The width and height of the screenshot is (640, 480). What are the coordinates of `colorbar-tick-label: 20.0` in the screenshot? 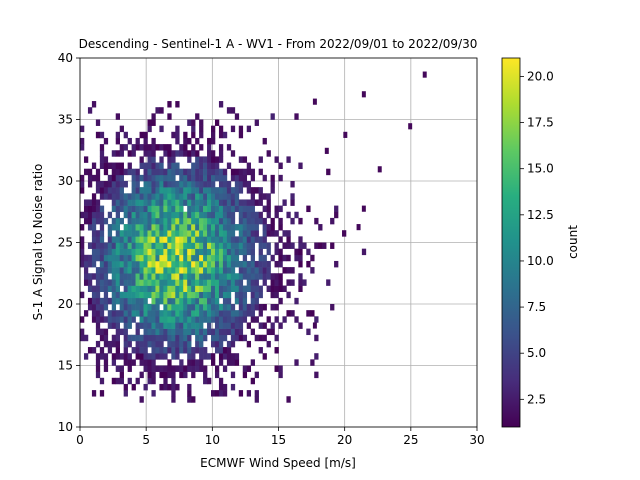 It's located at (540, 76).